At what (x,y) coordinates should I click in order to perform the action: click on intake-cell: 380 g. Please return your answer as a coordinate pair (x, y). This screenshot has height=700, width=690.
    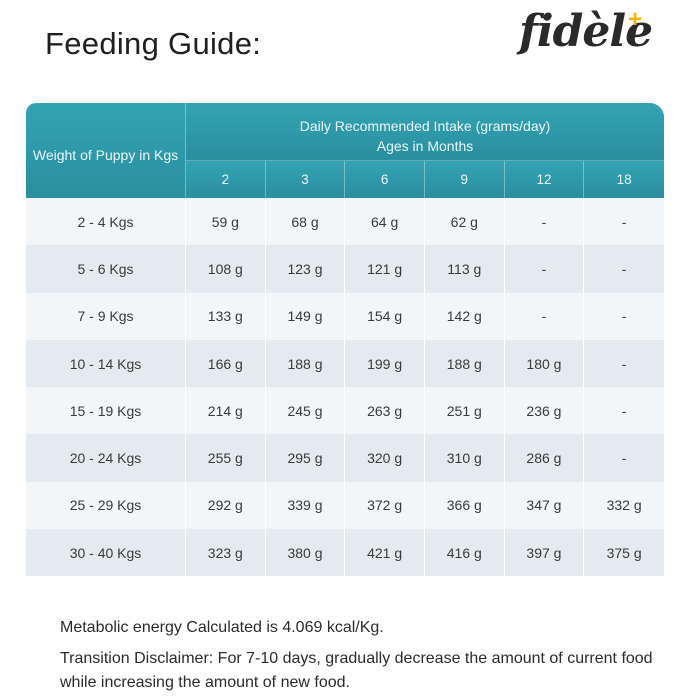
    Looking at the image, I should click on (305, 553).